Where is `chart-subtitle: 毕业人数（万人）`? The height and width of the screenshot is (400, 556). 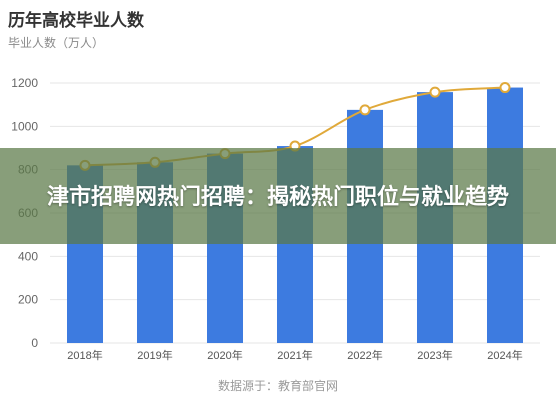
chart-subtitle: 毕业人数（万人） is located at coordinates (56, 43).